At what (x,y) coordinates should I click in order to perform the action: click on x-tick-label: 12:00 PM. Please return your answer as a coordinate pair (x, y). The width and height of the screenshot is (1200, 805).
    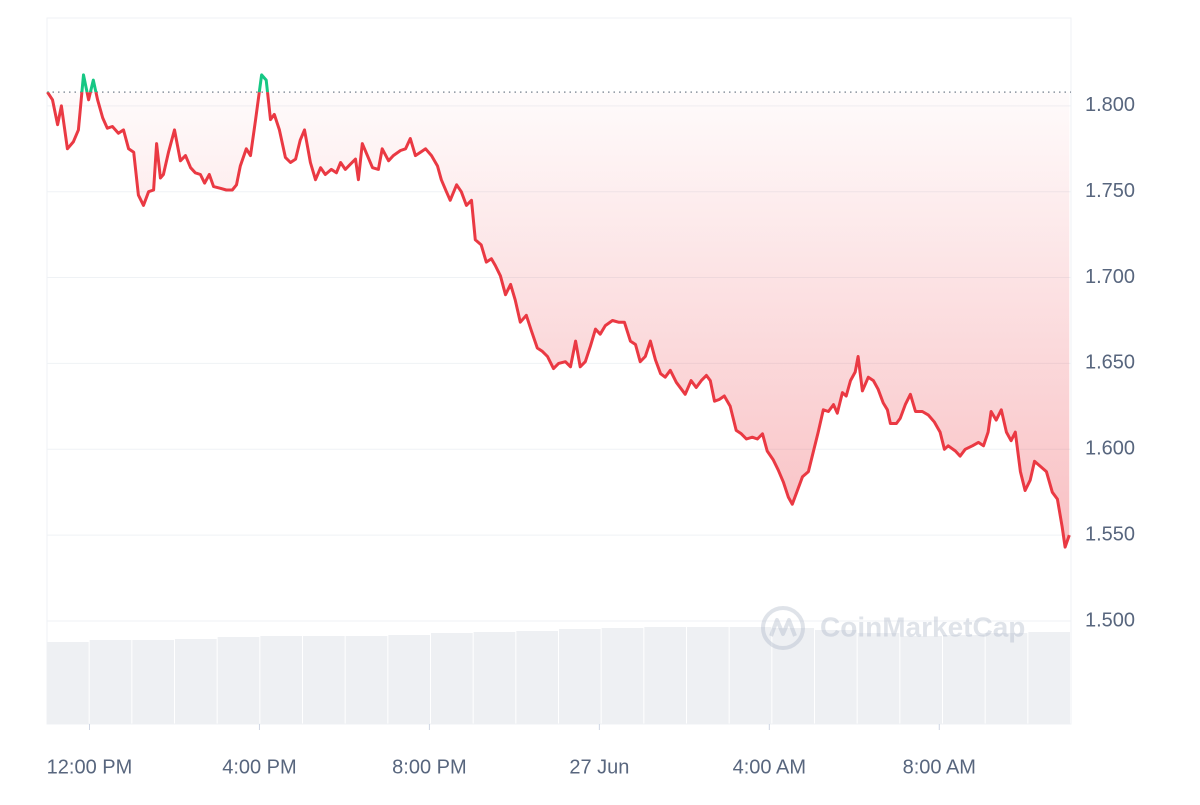
    Looking at the image, I should click on (90, 767).